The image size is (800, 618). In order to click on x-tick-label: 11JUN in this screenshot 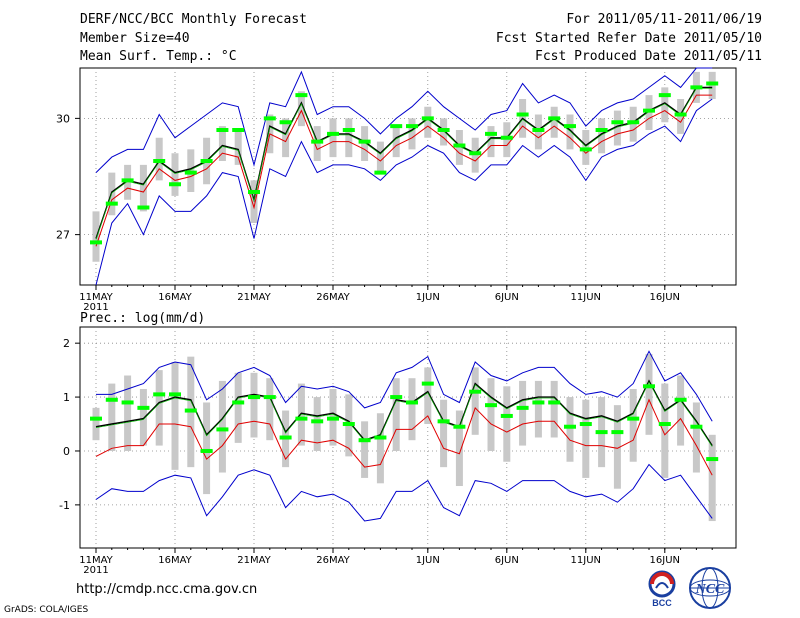, I will do `click(586, 297)`.